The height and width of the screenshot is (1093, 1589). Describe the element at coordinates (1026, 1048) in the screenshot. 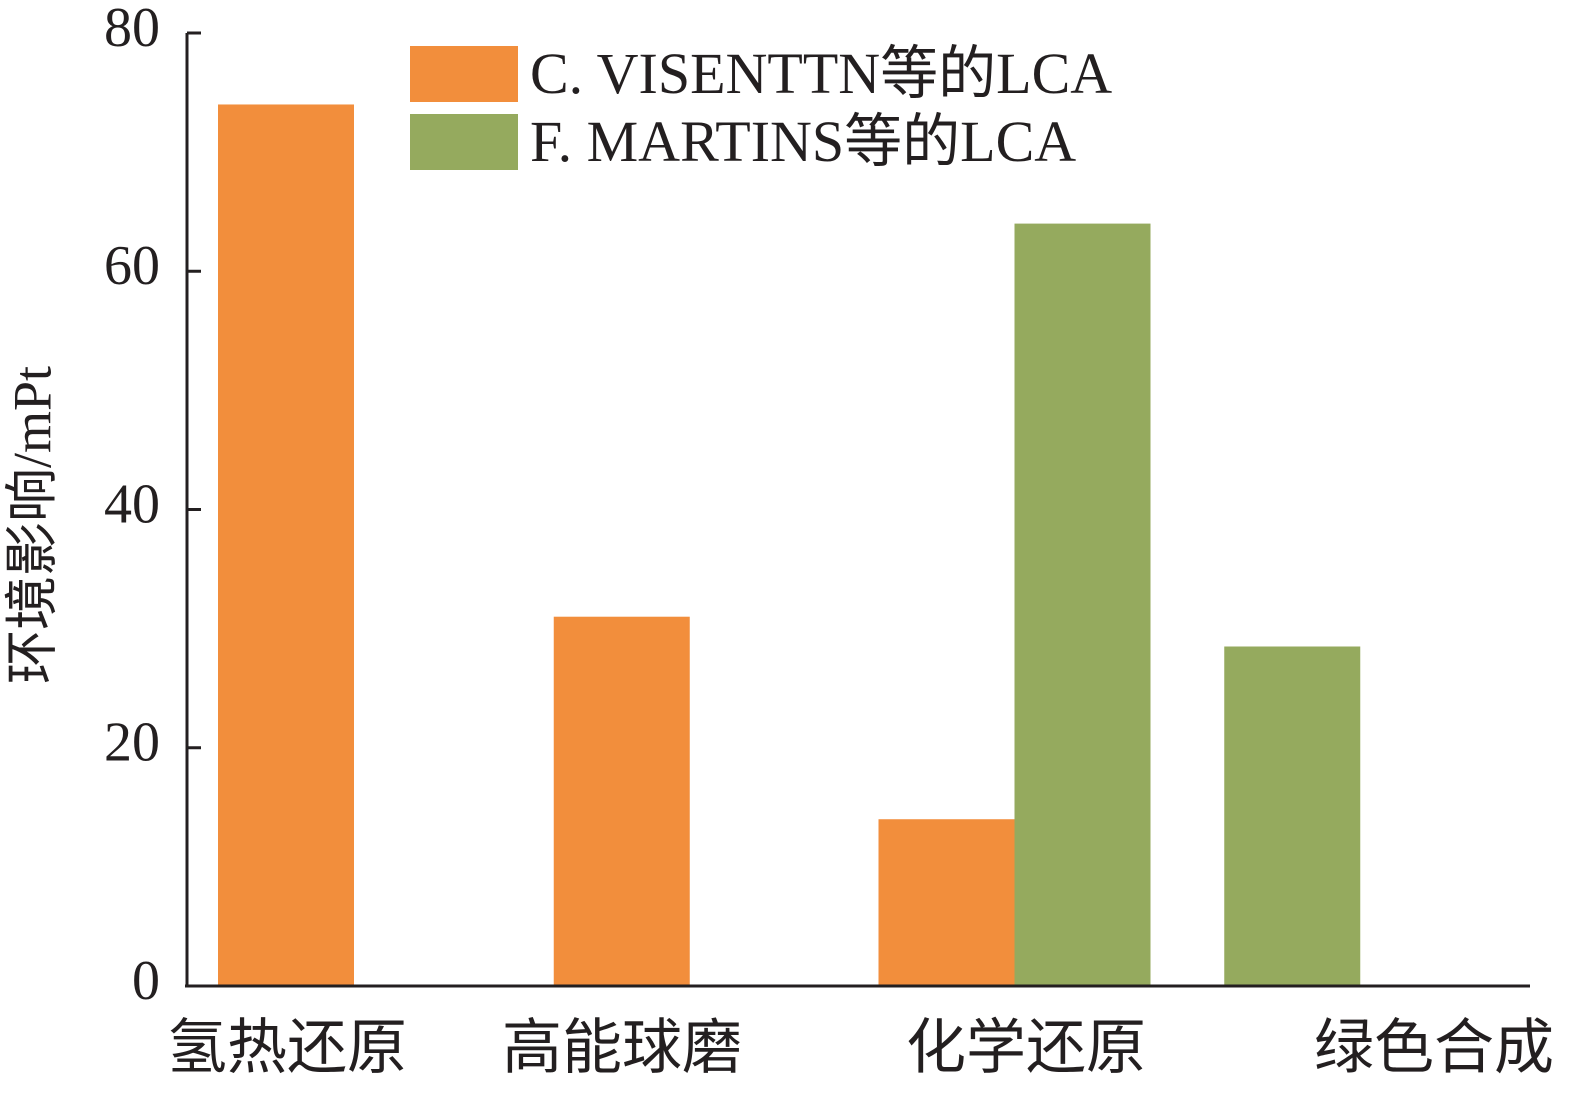

I see `x-category-label: 化学还原` at that location.